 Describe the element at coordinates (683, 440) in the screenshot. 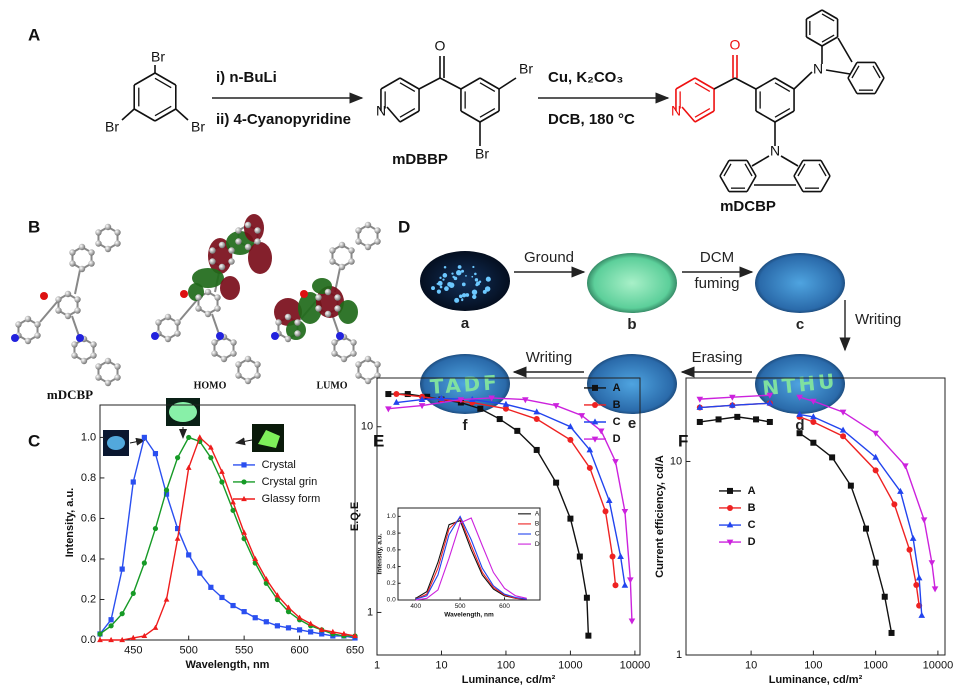

I see `panel-label: F` at that location.